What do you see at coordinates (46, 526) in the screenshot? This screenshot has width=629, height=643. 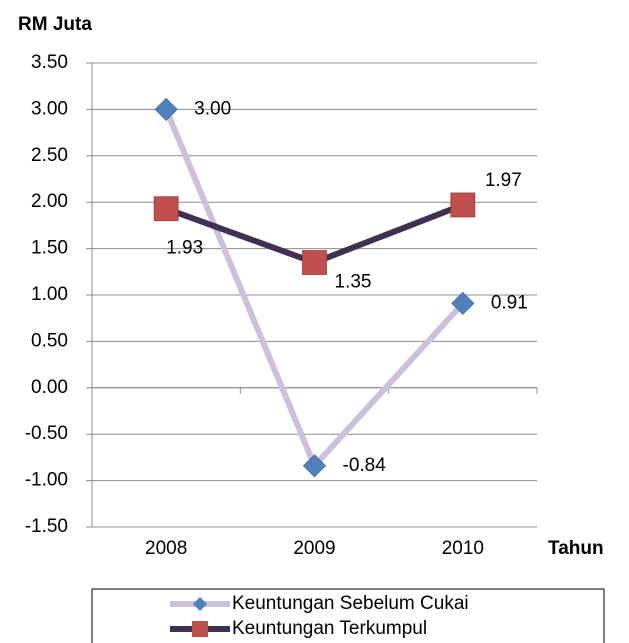 I see `y-tick-label: -1.50` at bounding box center [46, 526].